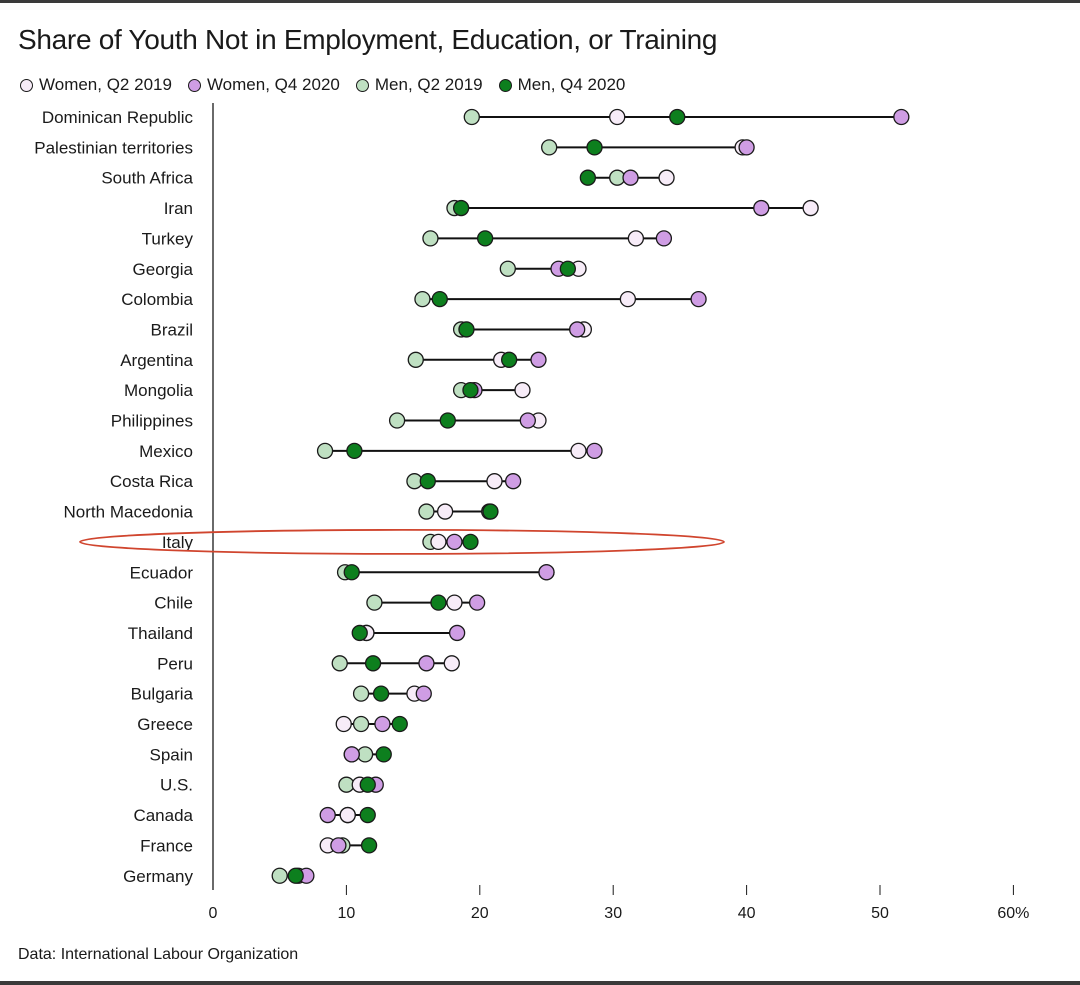  What do you see at coordinates (160, 633) in the screenshot?
I see `category-label-thailand: Thailand` at bounding box center [160, 633].